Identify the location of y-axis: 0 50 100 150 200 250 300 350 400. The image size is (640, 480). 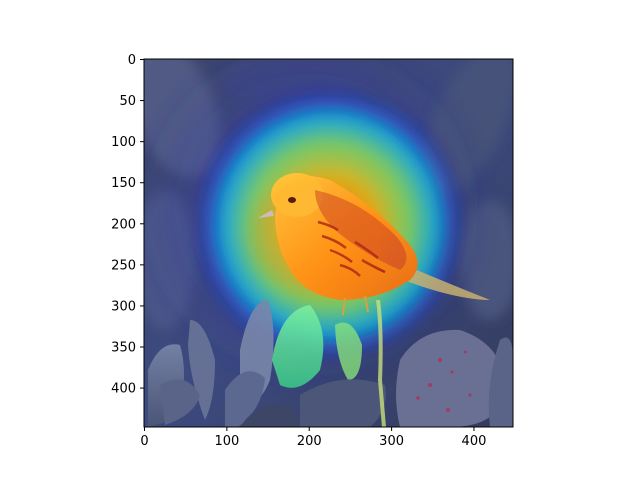
(127, 225).